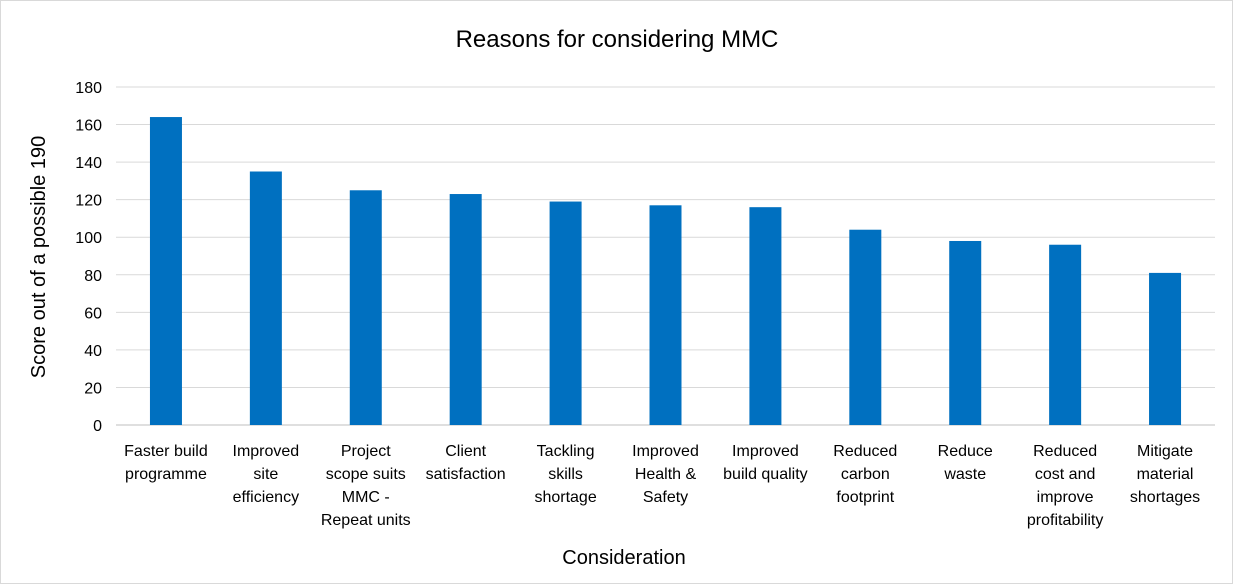  I want to click on x-tick-label: Project scope suits MMC - Repeat units, so click(366, 486).